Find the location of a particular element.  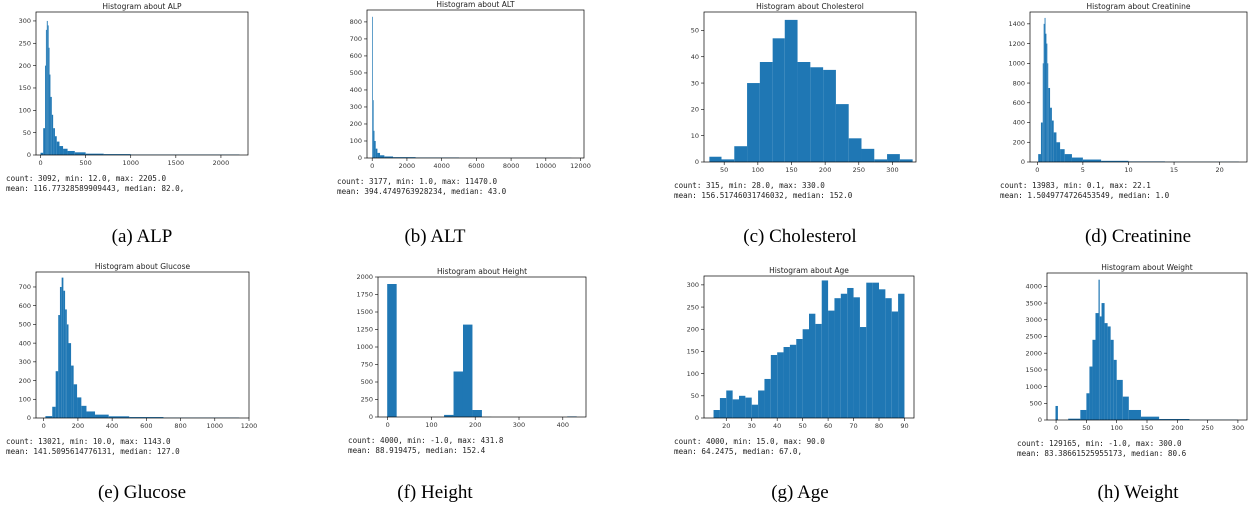

x-tick-label: 300 is located at coordinates (519, 425).